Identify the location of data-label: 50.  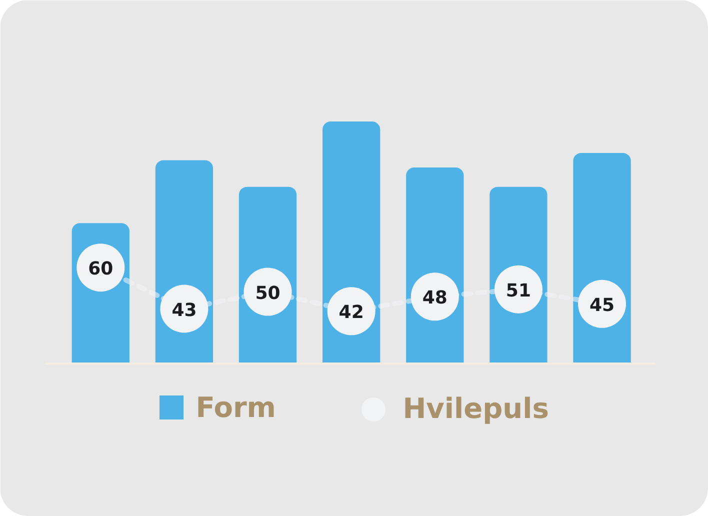
(267, 293).